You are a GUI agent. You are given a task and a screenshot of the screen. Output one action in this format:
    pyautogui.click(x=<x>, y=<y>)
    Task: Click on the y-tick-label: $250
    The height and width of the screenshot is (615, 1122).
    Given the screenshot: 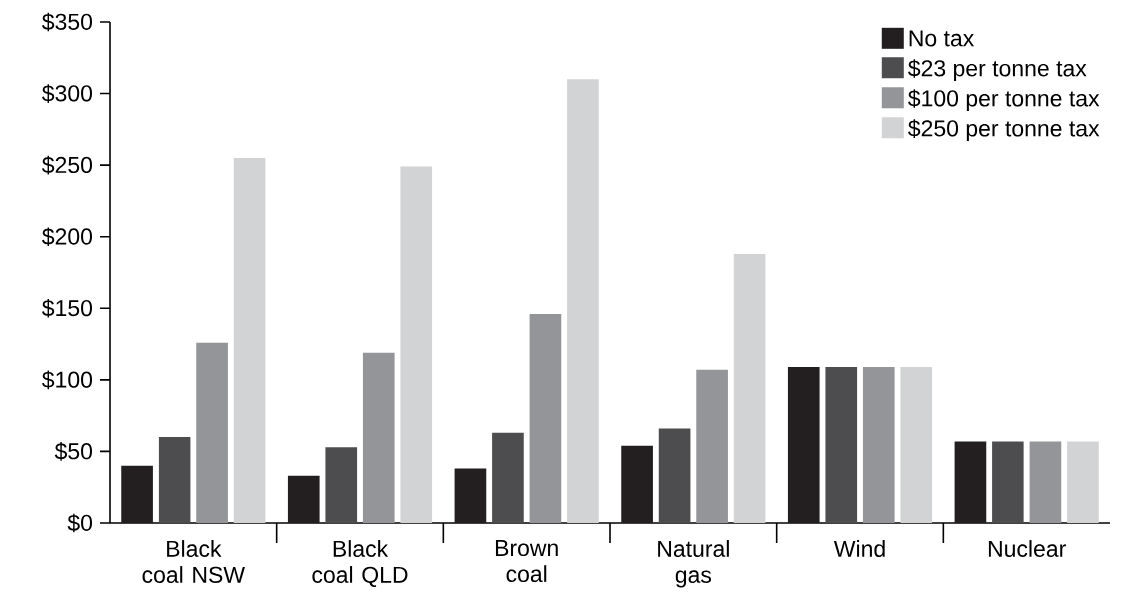 What is the action you would take?
    pyautogui.click(x=67, y=165)
    